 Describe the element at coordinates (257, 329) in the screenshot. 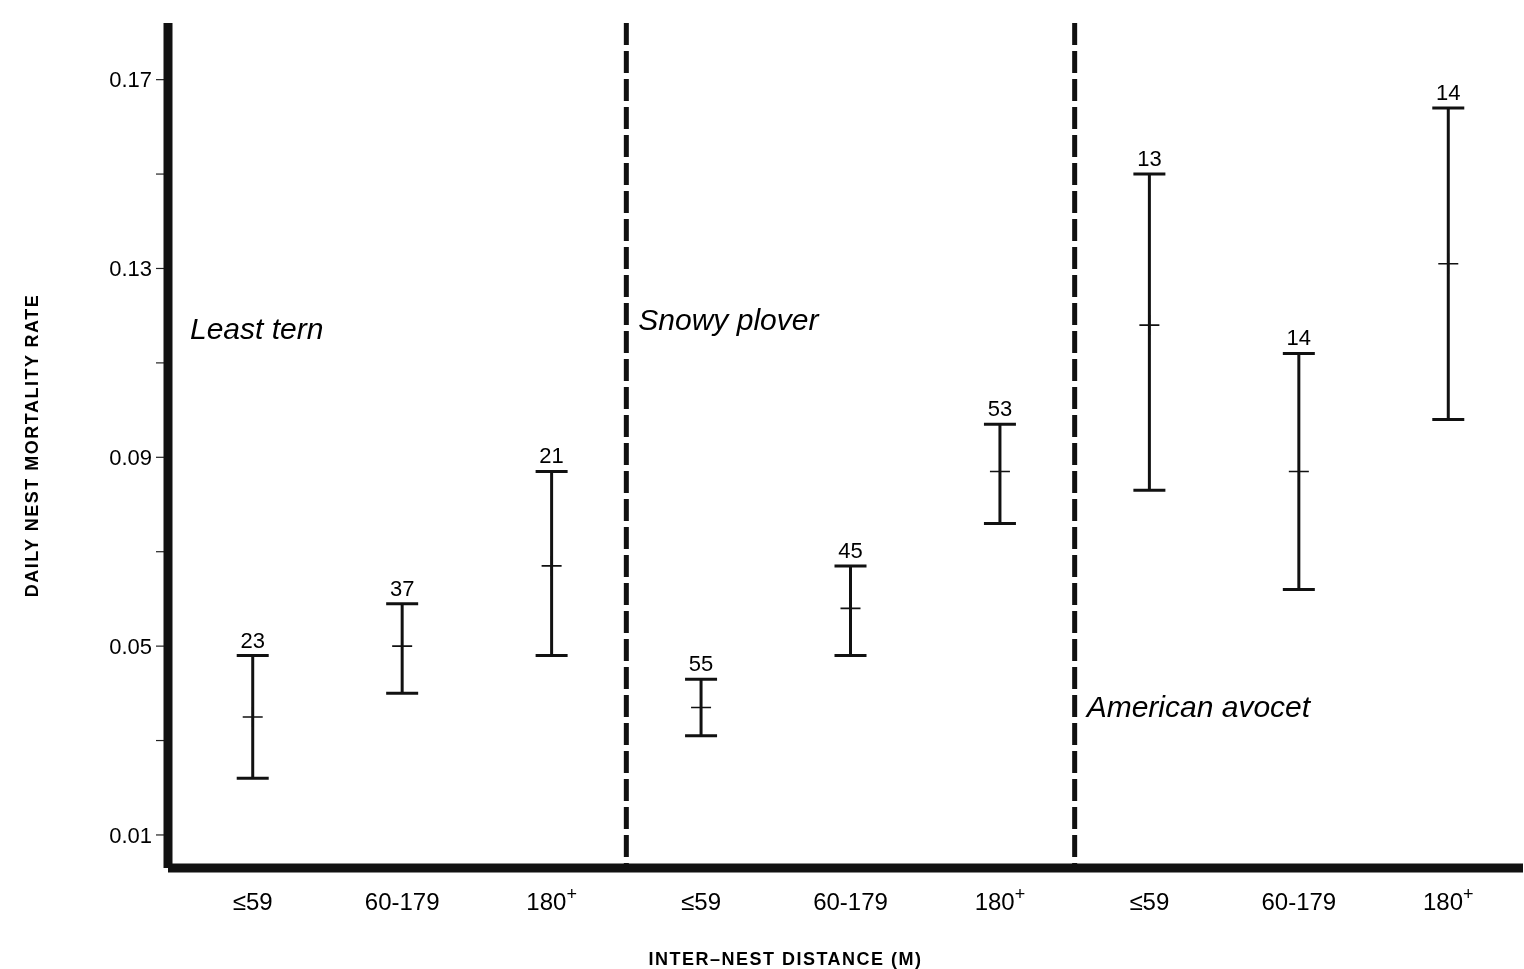

I see `annotation: Least tern` at that location.